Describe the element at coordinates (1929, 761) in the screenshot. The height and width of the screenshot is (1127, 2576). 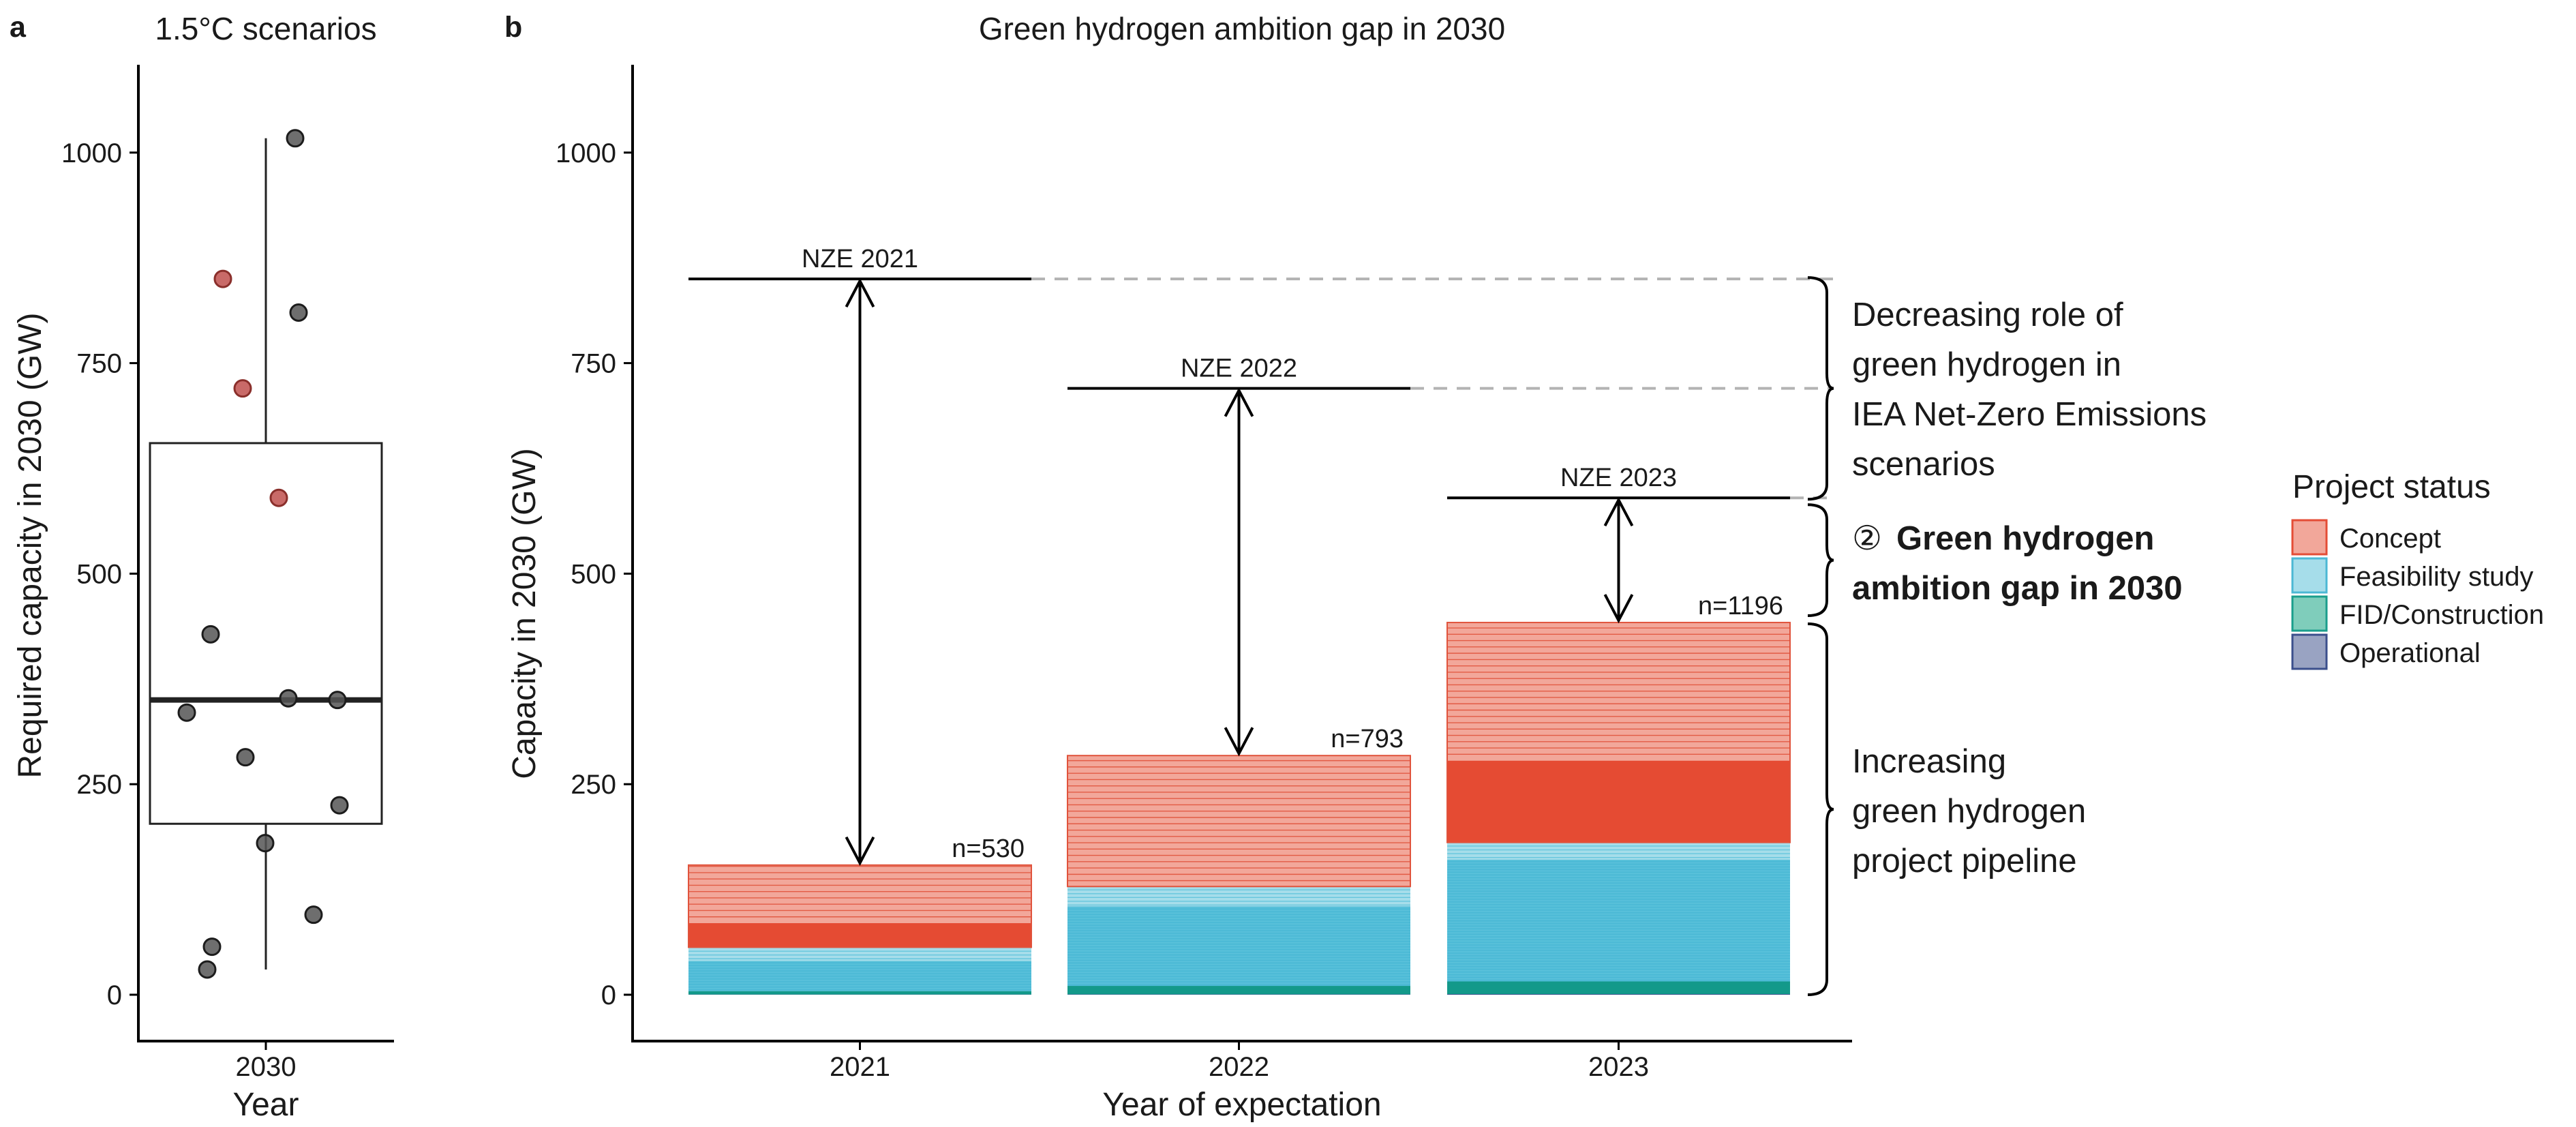
I see `annotation-increasing-line-1: Increasing` at that location.